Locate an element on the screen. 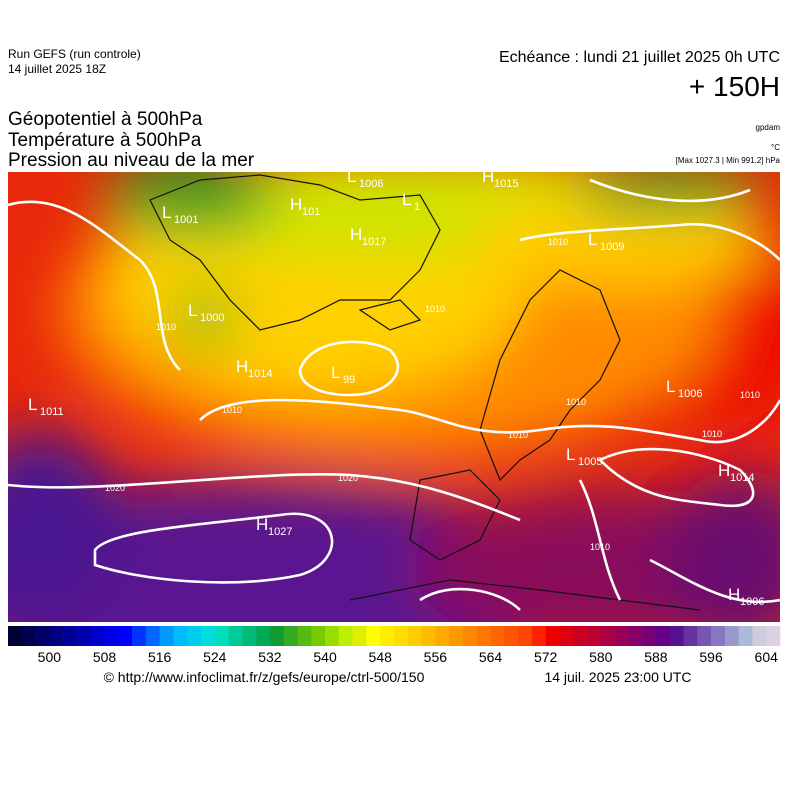 The width and height of the screenshot is (788, 789). field: Géopotentiel à 500hPa is located at coordinates (105, 119).